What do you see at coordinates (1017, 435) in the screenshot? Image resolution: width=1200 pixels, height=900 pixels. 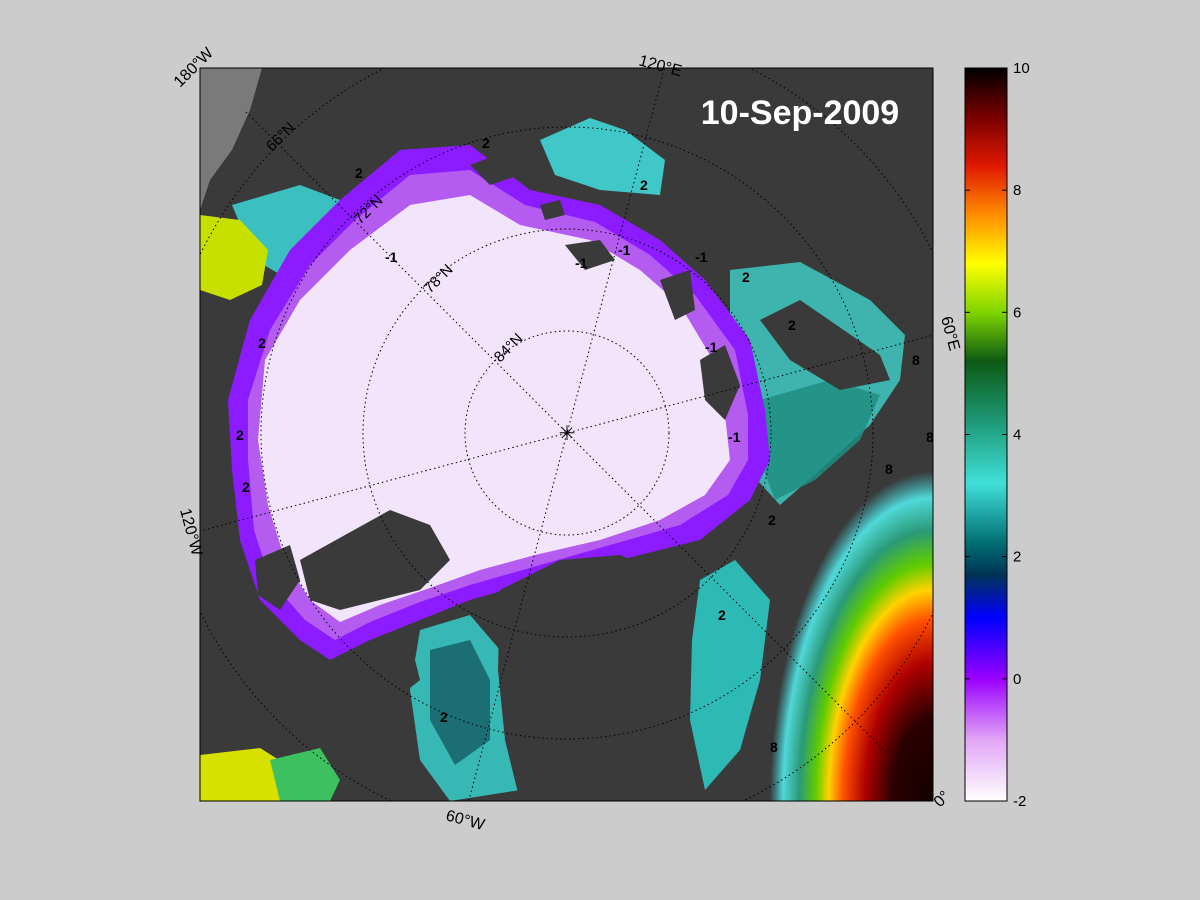 I see `colorbar-tick-label: 4` at bounding box center [1017, 435].